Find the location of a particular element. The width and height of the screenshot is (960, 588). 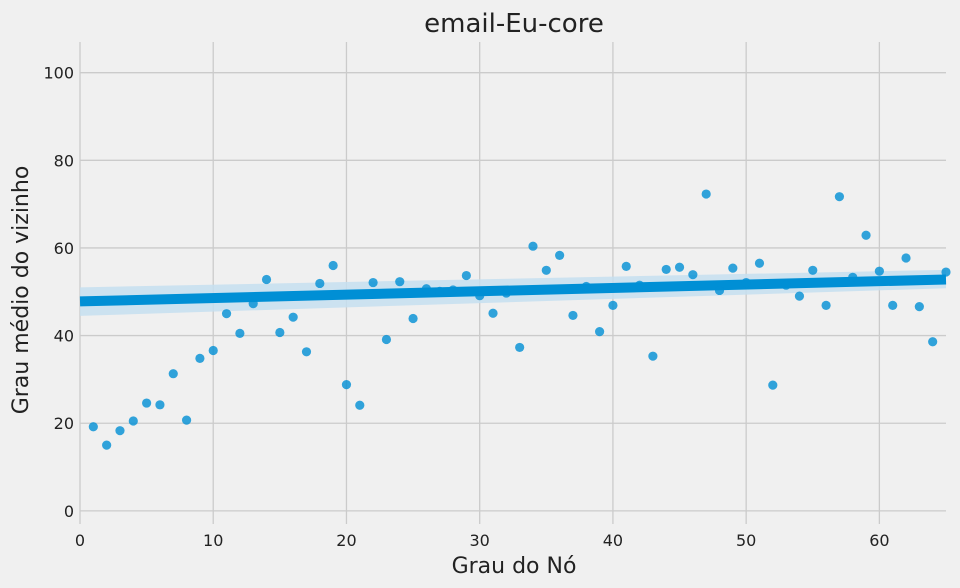

x-tick-label-1: 10 is located at coordinates (213, 540).